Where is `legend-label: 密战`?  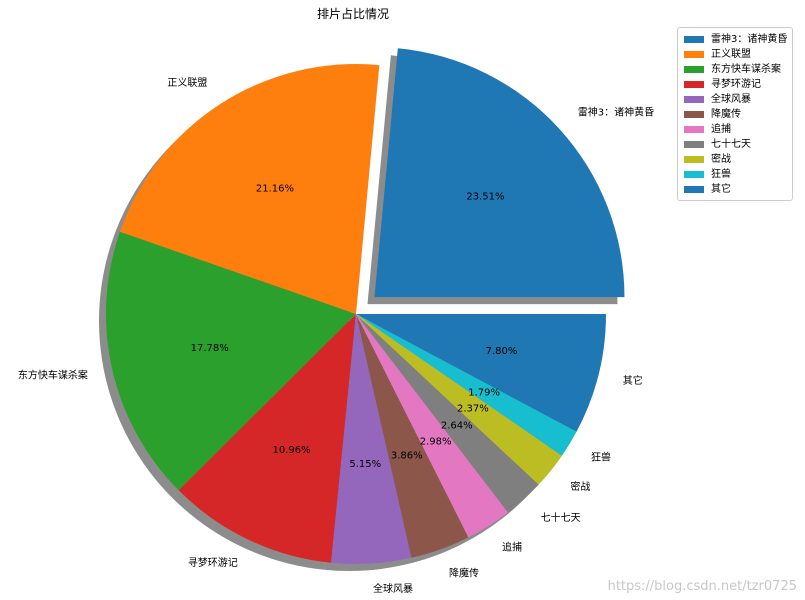
legend-label: 密战 is located at coordinates (721, 159).